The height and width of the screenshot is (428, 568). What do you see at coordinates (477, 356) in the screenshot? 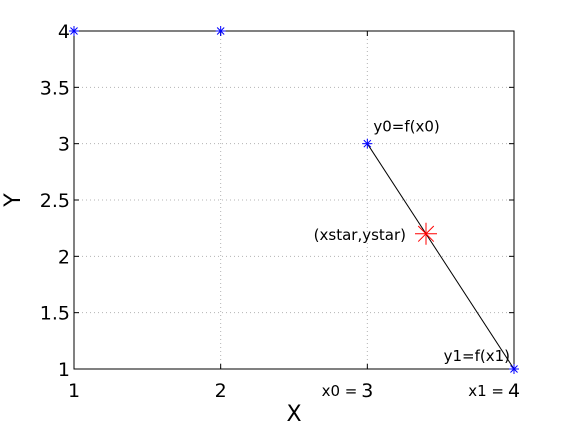
I see `annotation-label: y1=f(x1)` at bounding box center [477, 356].